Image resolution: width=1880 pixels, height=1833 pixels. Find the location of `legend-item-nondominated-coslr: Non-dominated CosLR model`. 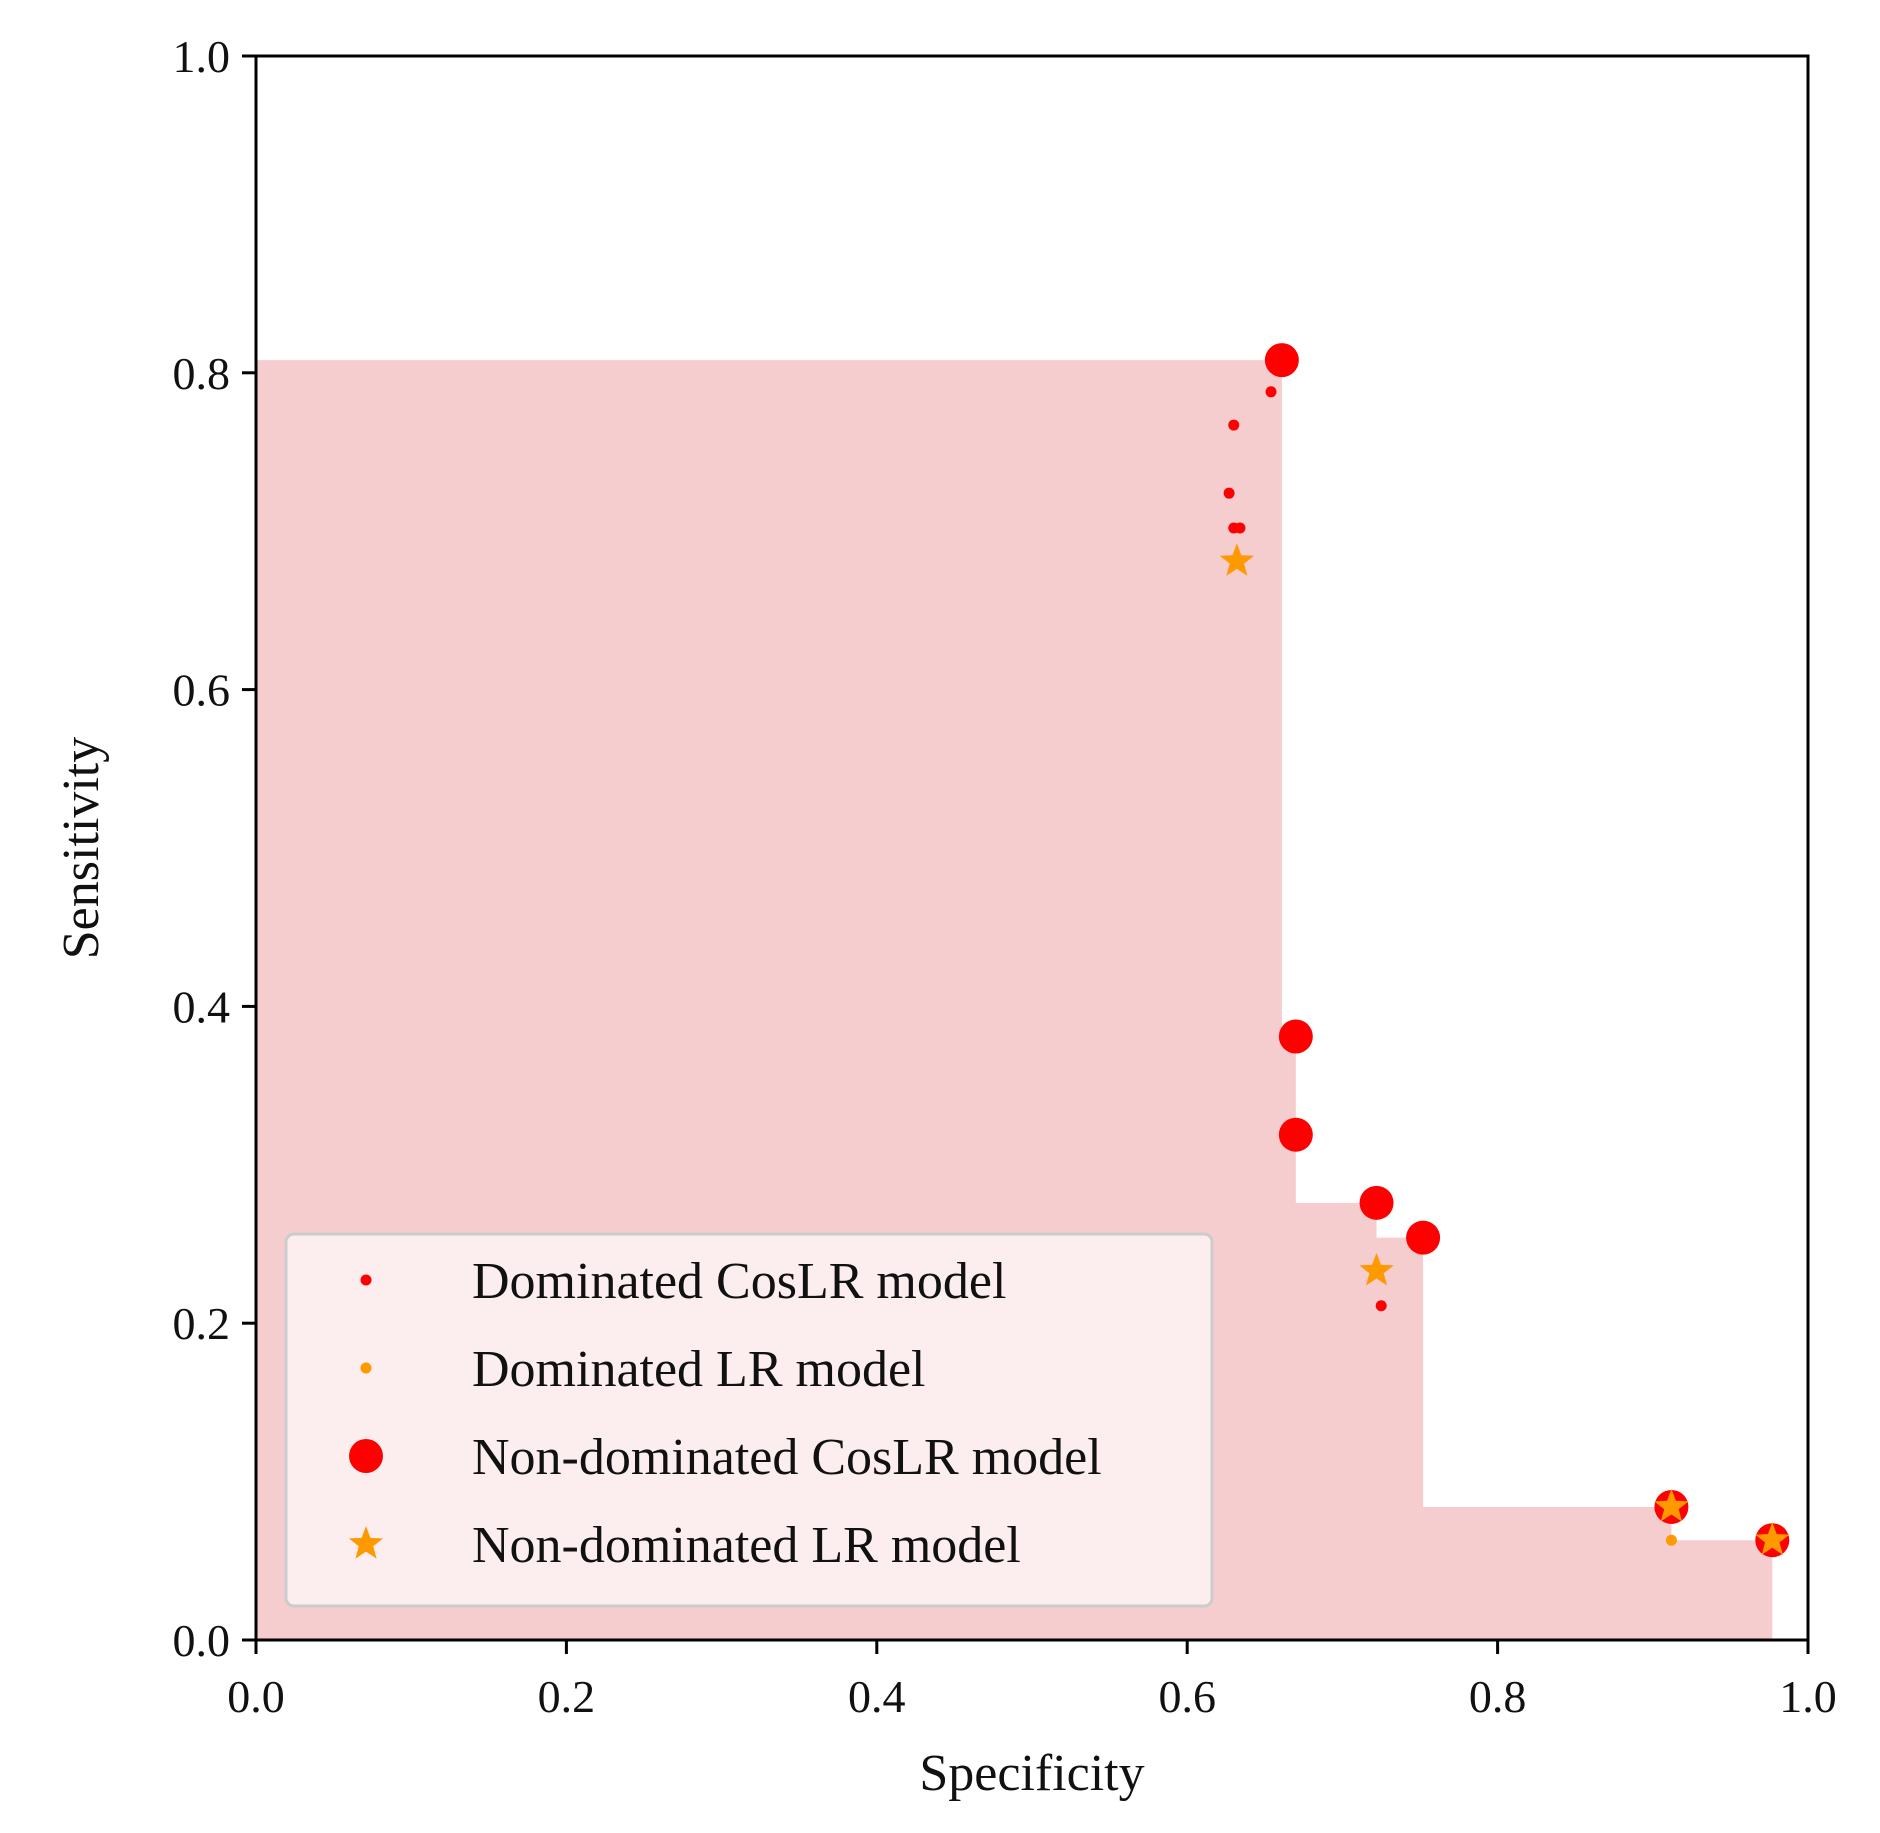

legend-item-nondominated-coslr: Non-dominated CosLR model is located at coordinates (725, 1457).